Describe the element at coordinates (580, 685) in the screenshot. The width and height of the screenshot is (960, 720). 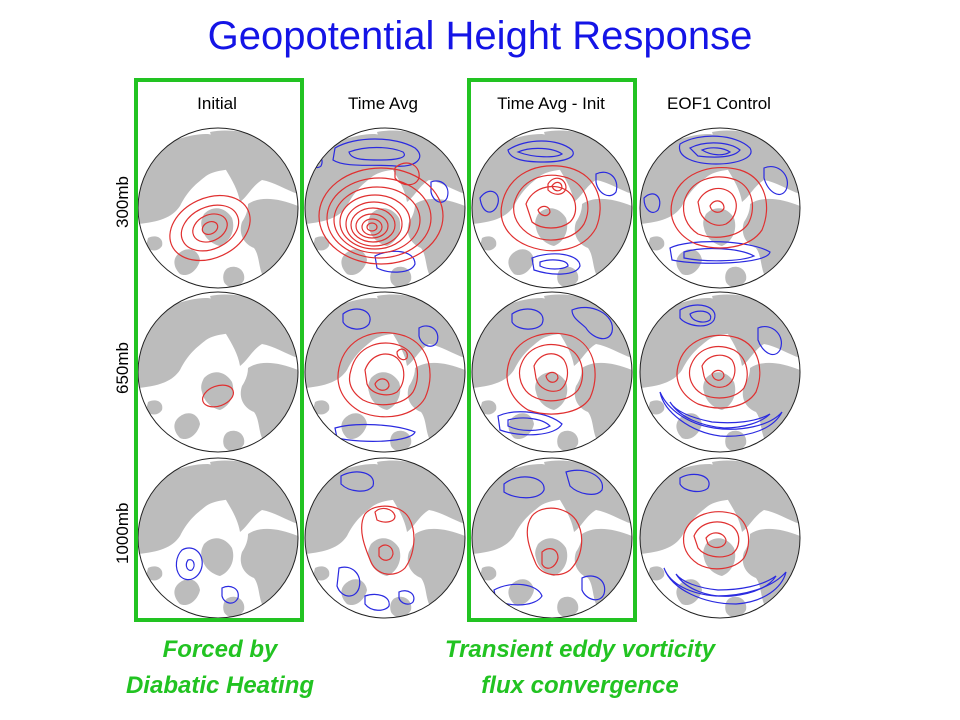
I see `caption-right-line2: flux convergence` at that location.